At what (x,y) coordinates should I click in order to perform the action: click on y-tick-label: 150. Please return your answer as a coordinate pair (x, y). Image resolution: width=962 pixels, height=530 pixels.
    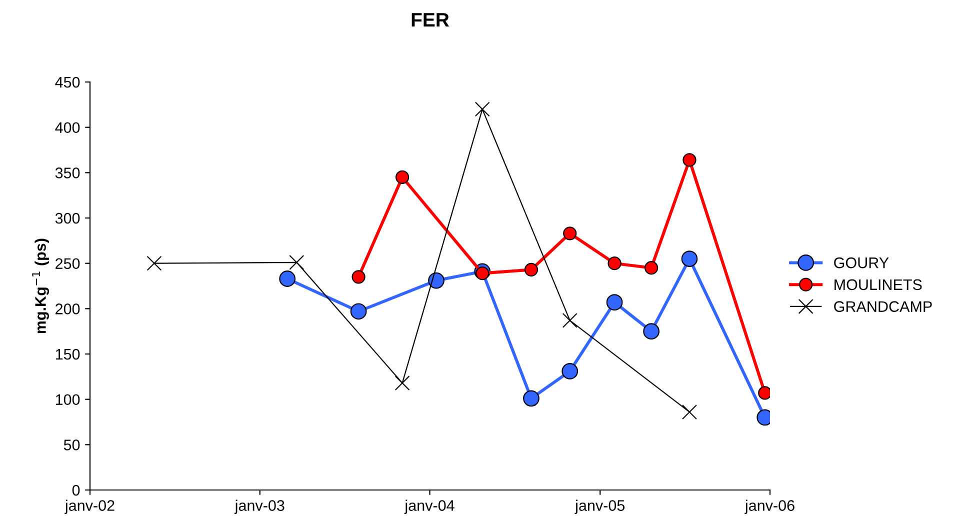
    Looking at the image, I should click on (68, 354).